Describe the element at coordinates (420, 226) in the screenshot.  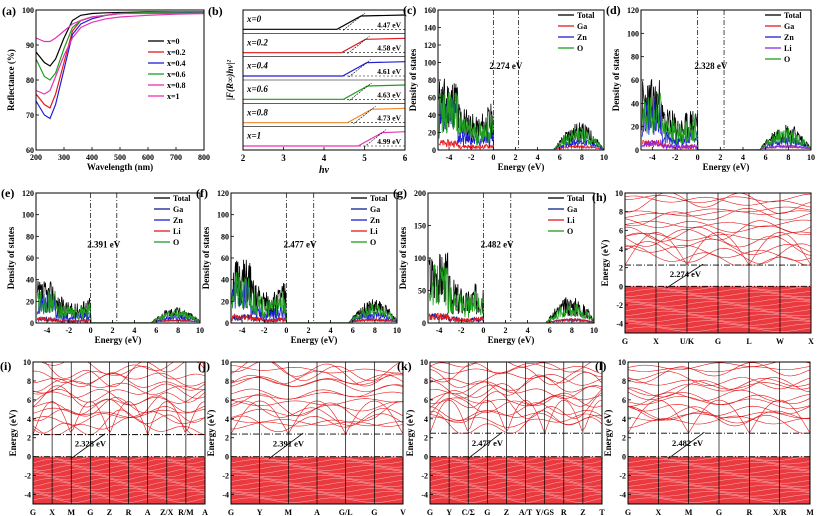
I see `y-tick-label: 150` at that location.